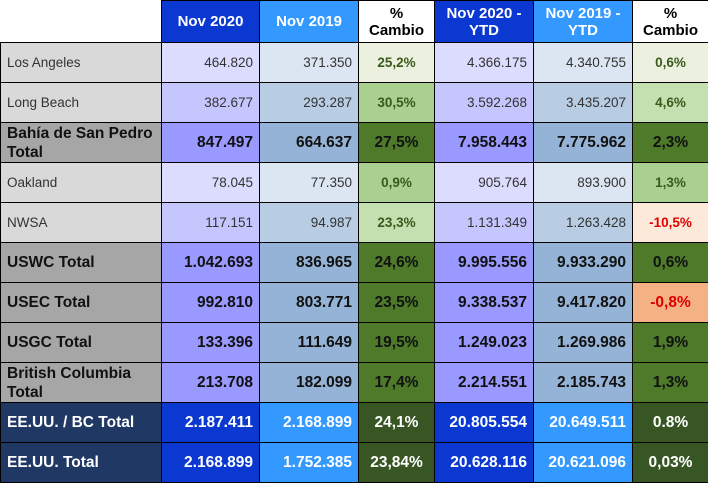  I want to click on percent-change-cell: 4,6%, so click(670, 102).